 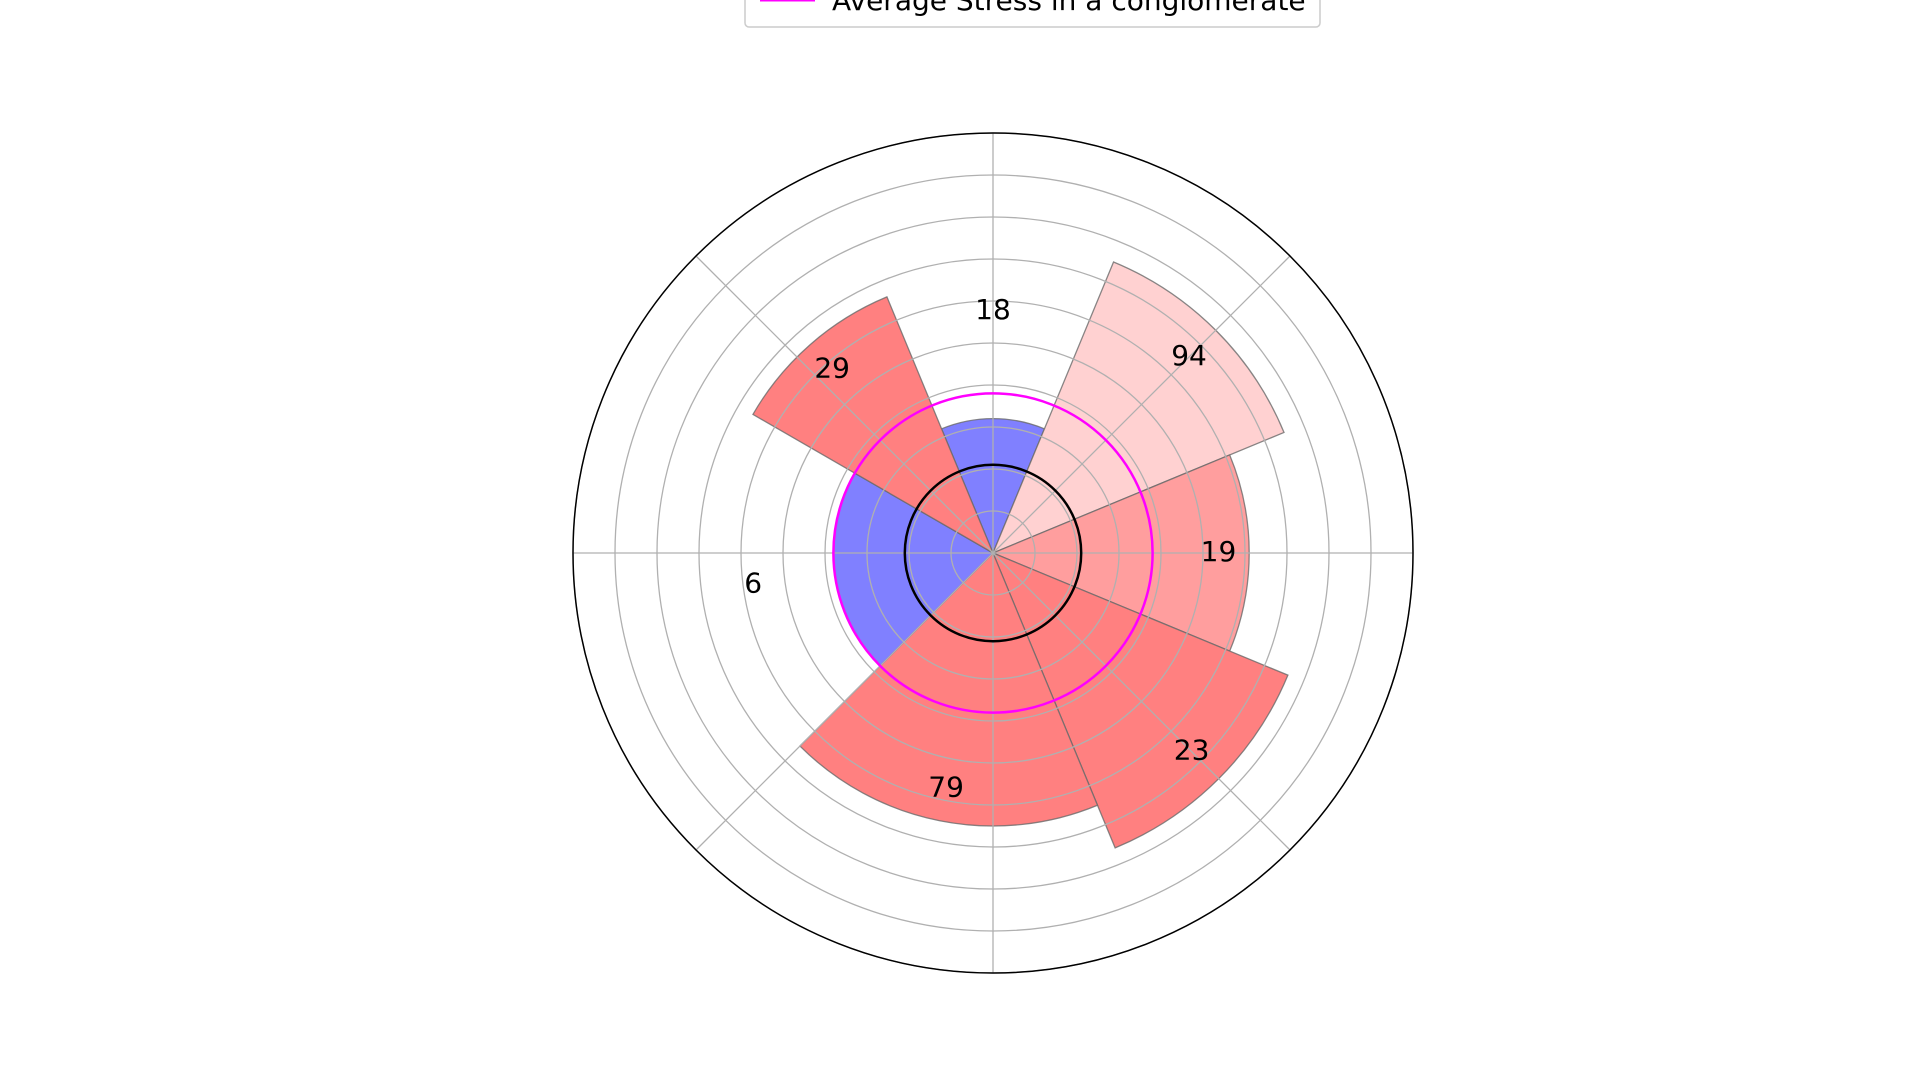 I want to click on reference-circle-average-stress, so click(x=993, y=553).